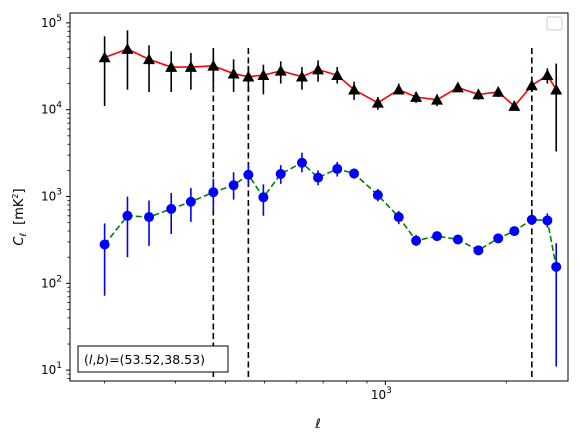 The height and width of the screenshot is (445, 580). Describe the element at coordinates (51, 196) in the screenshot. I see `y-tick-label: 10³` at that location.